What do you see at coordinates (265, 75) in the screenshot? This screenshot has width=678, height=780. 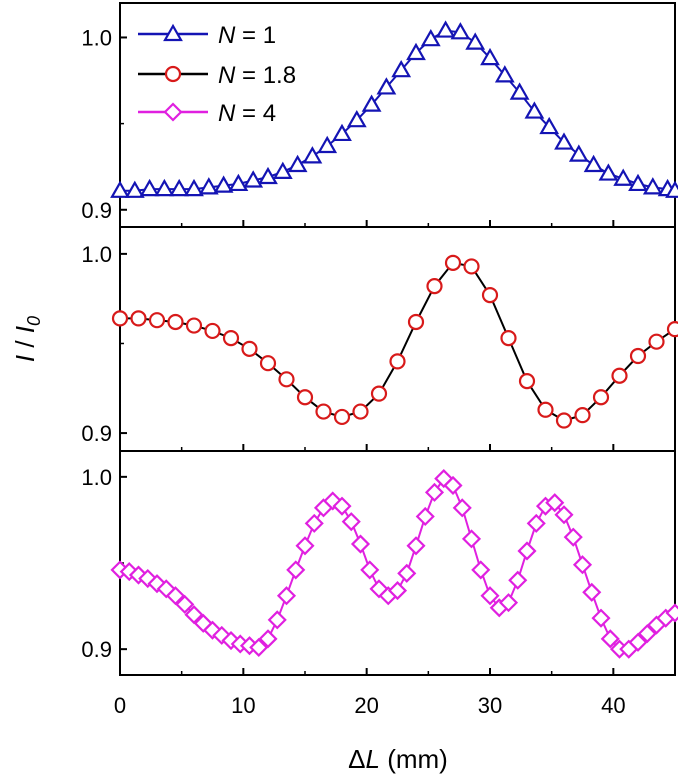 I see `legend-rest-n1-8: = 1.8` at bounding box center [265, 75].